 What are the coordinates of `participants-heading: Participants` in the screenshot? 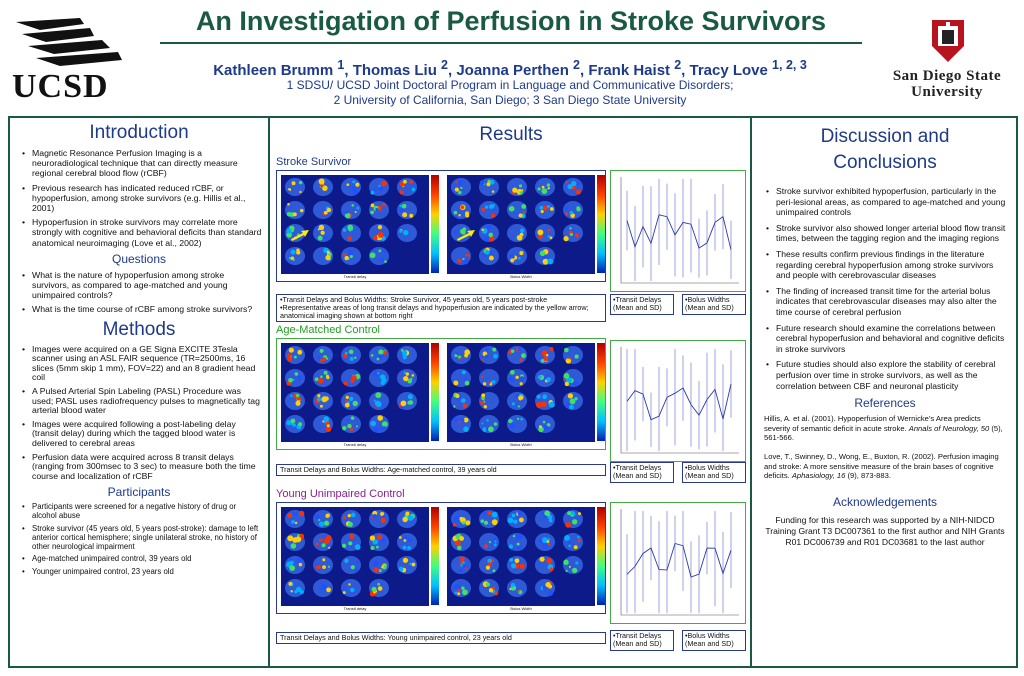 It's located at (139, 492).